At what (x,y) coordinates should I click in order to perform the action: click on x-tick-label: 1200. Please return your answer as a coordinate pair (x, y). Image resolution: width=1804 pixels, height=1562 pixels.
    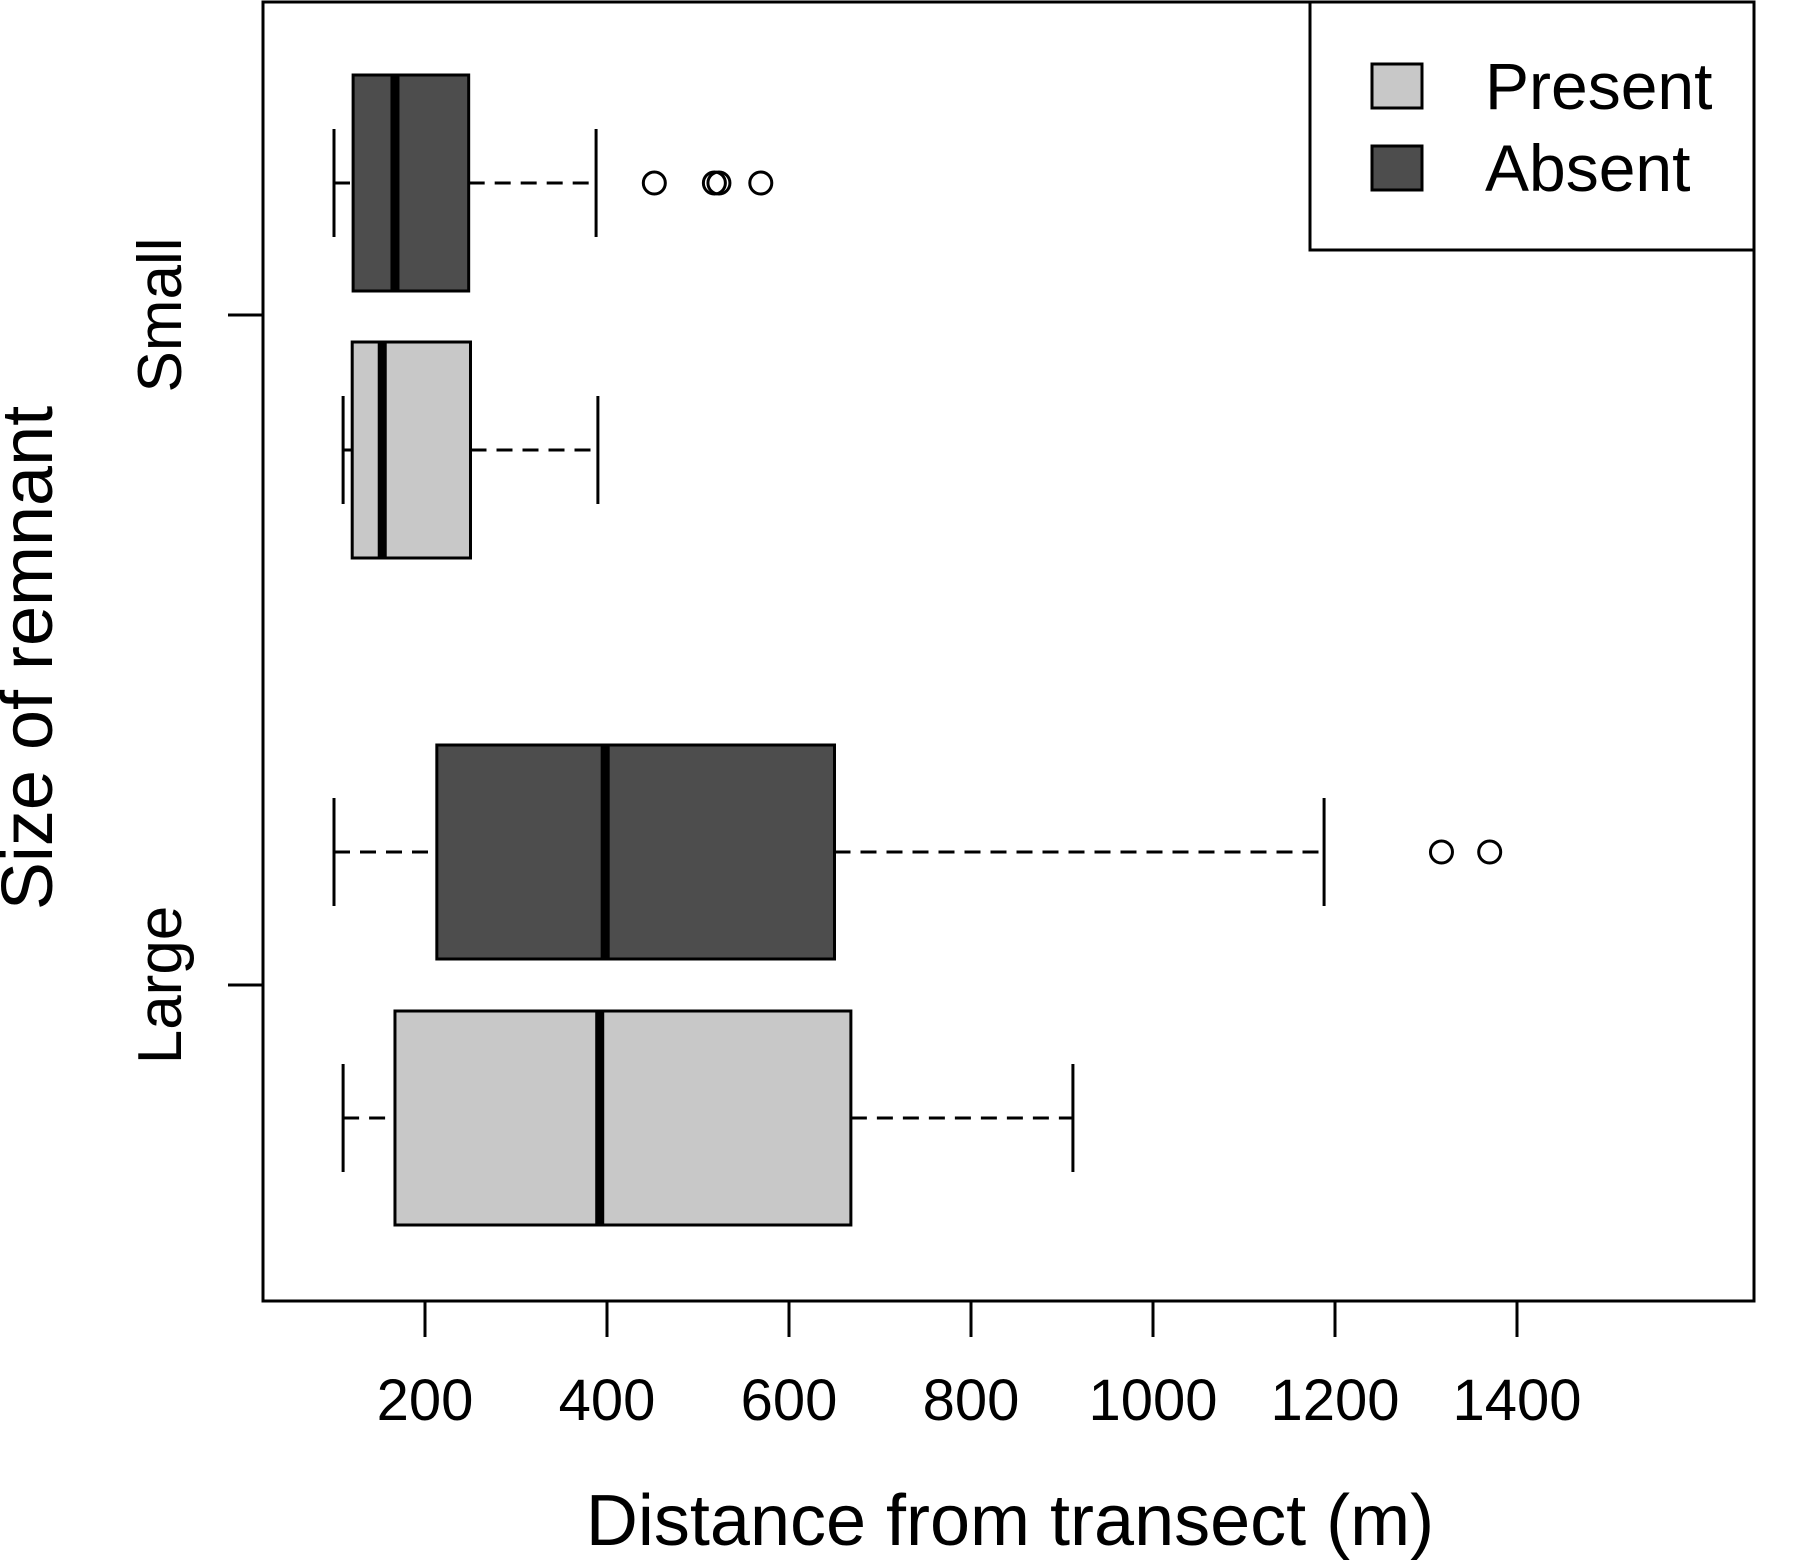
    Looking at the image, I should click on (1334, 1400).